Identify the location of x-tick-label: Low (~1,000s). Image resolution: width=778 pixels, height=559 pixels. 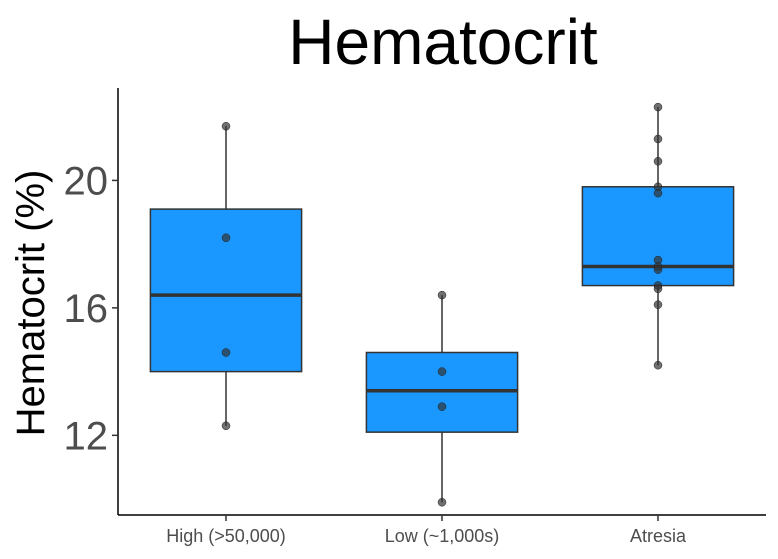
(442, 536).